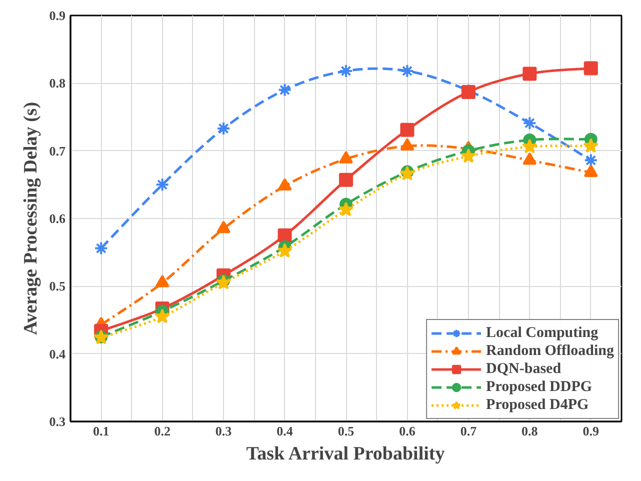 The height and width of the screenshot is (481, 641). Describe the element at coordinates (31, 219) in the screenshot. I see `y-axis-title: Average Processing Delay (s)` at that location.